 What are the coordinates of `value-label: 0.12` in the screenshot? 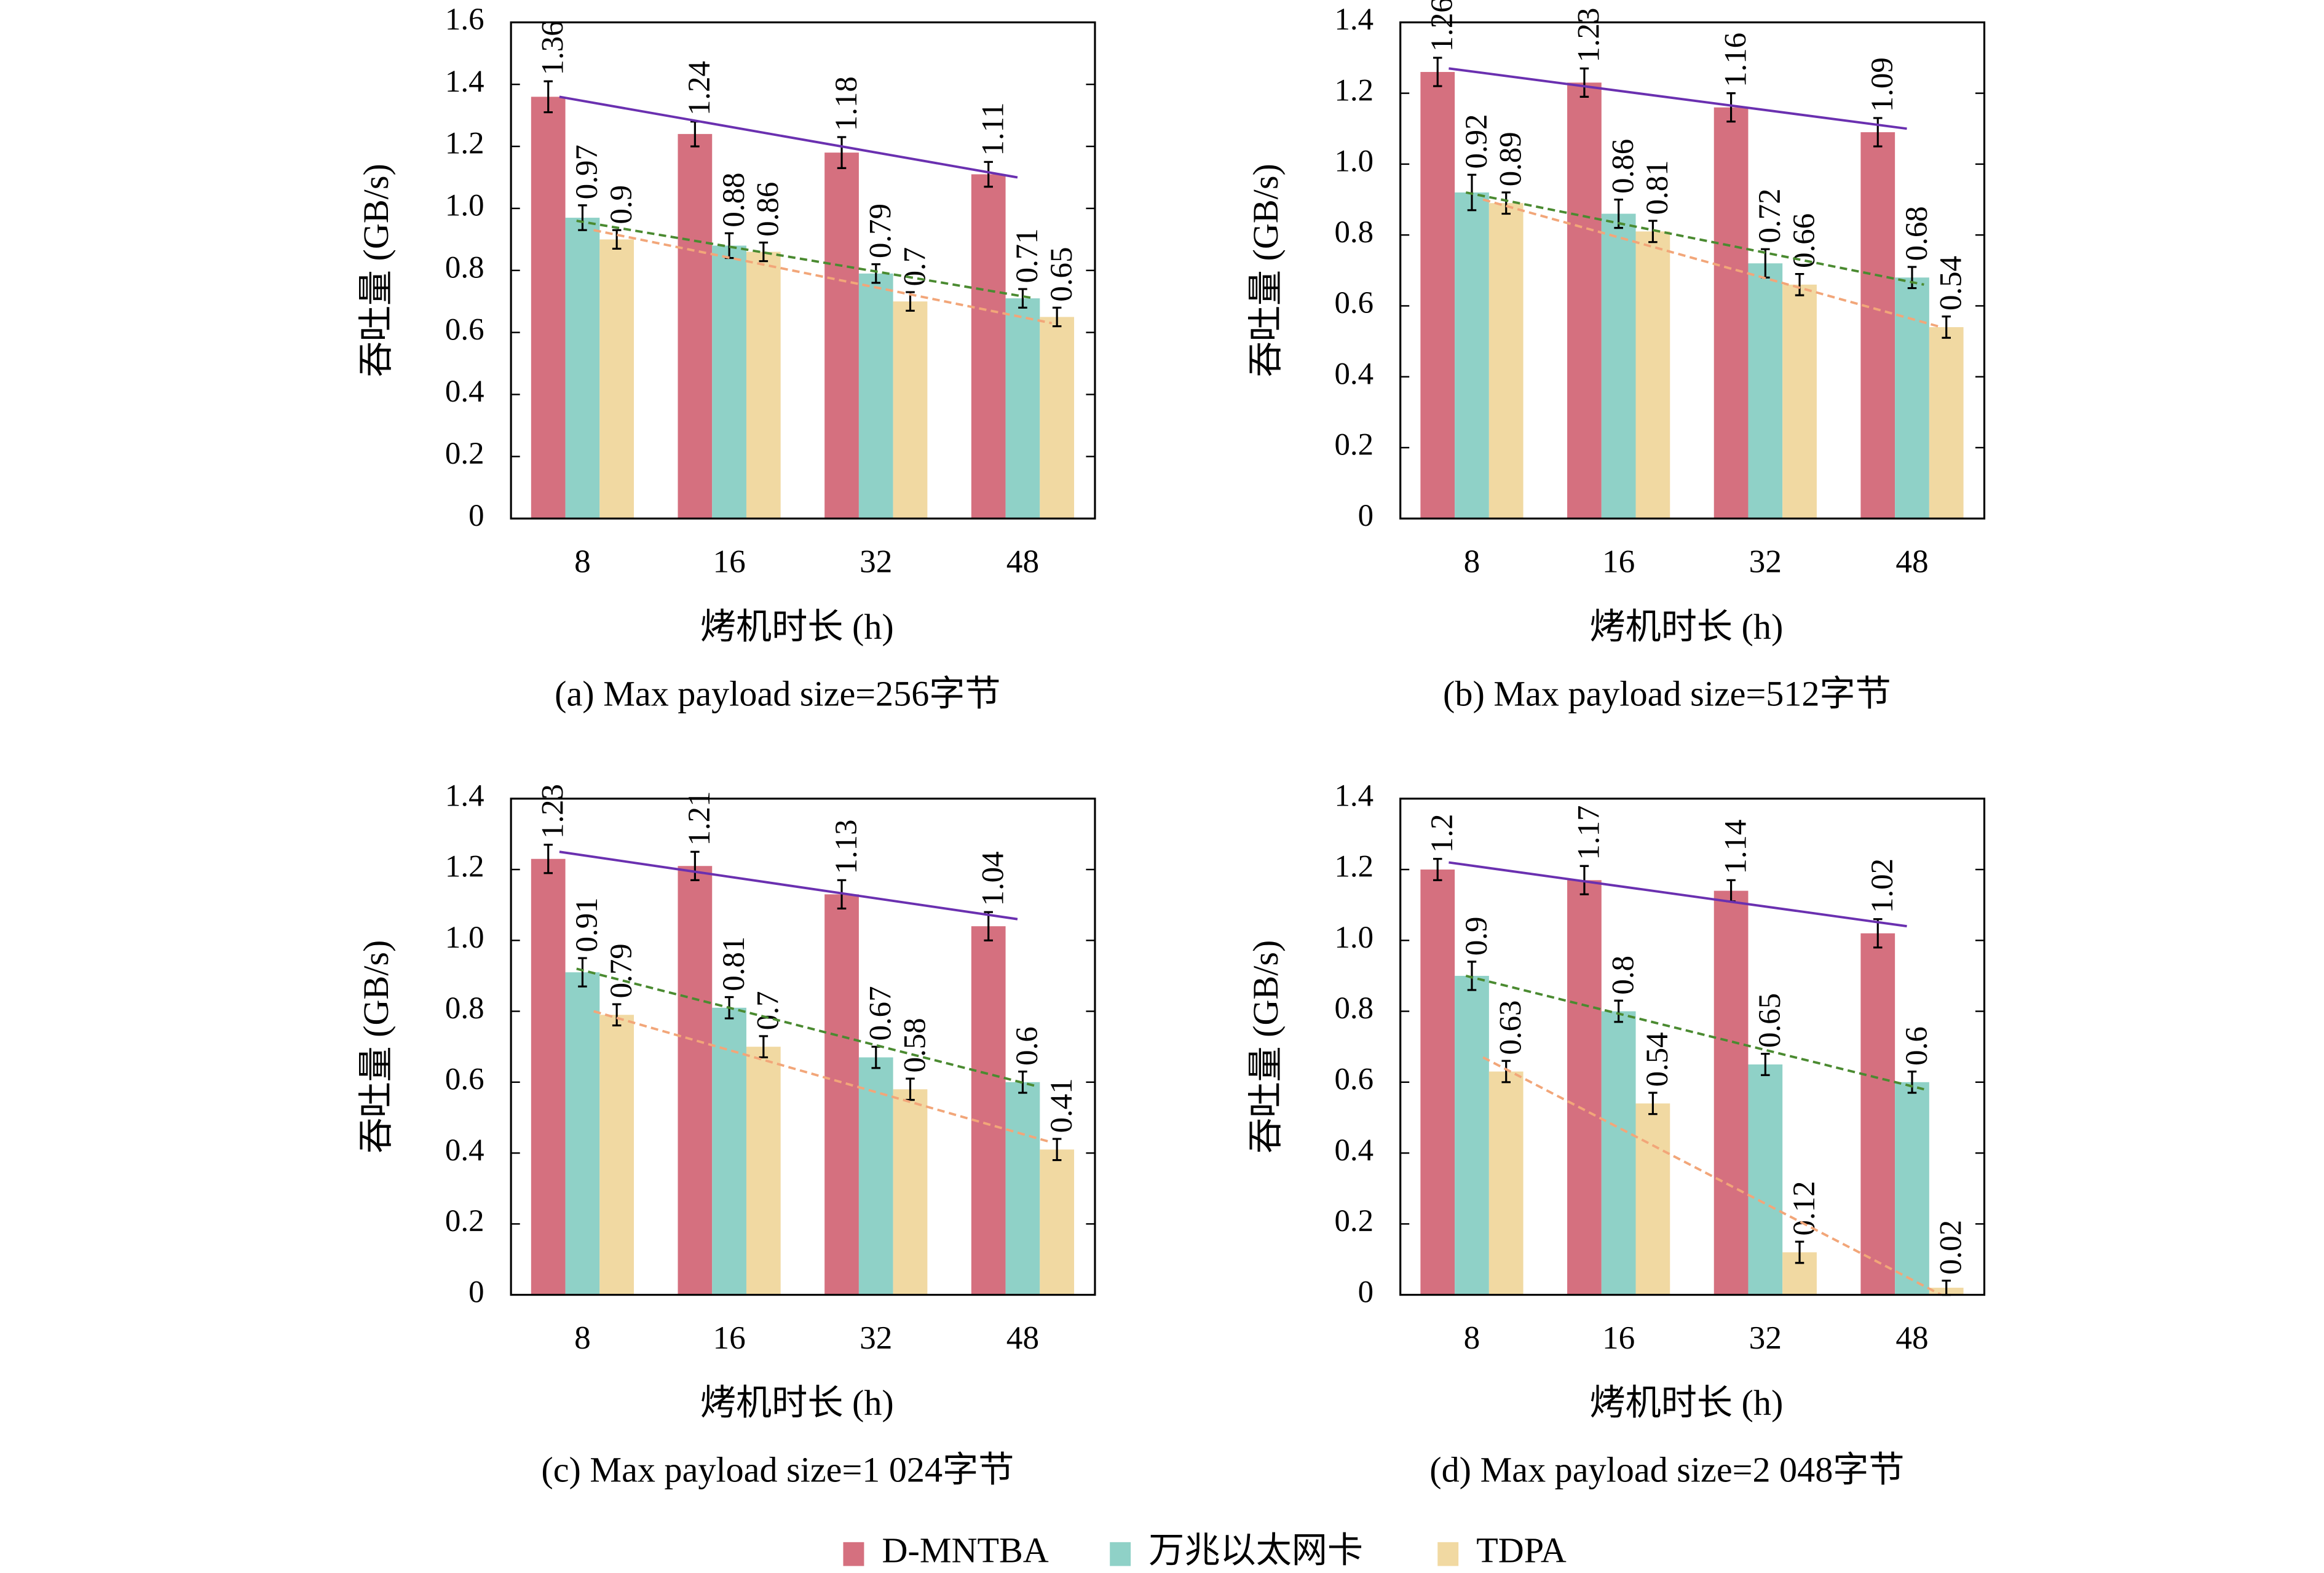 It's located at (1805, 1208).